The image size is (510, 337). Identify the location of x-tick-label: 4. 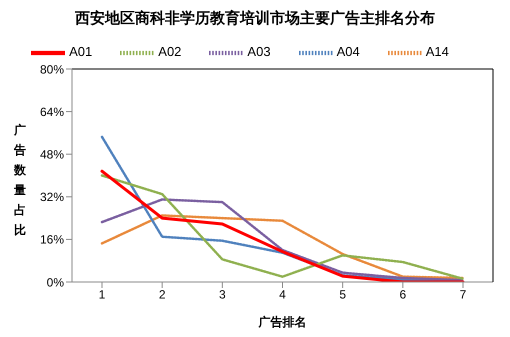
(282, 295).